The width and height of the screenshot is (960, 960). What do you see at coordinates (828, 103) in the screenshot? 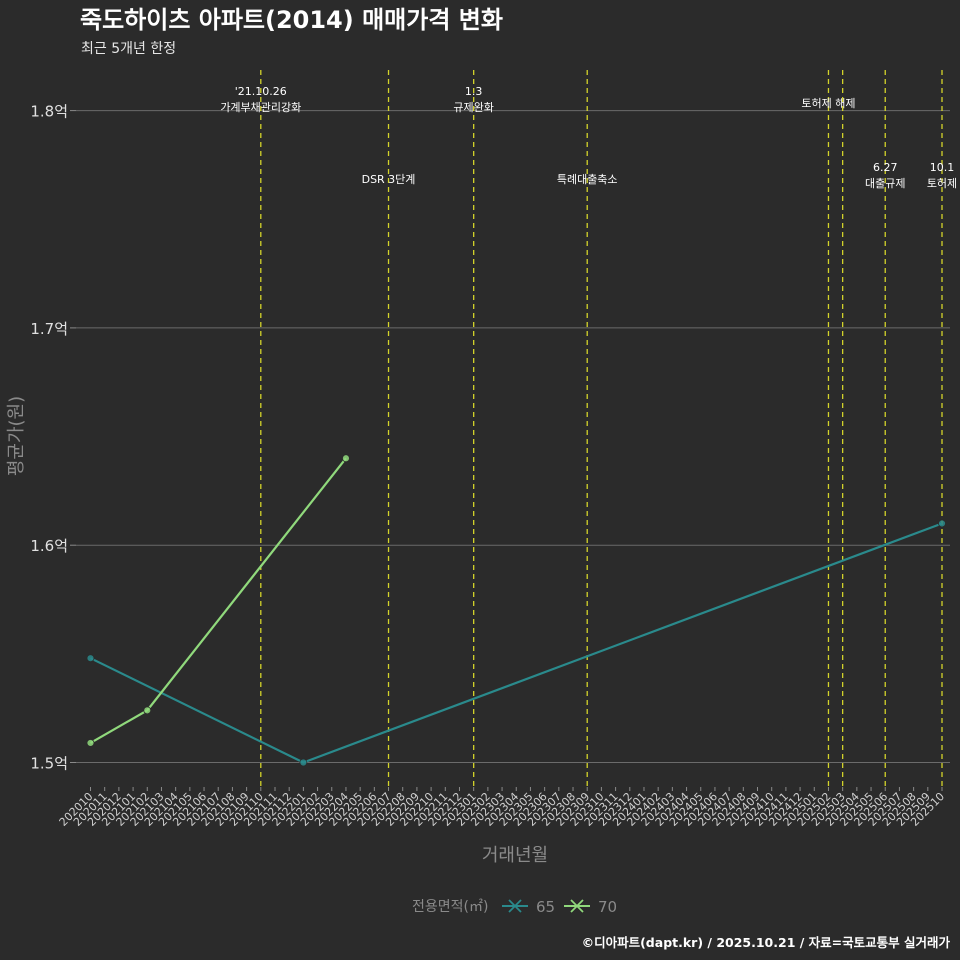
I see `event-label: 토허제 해제` at bounding box center [828, 103].